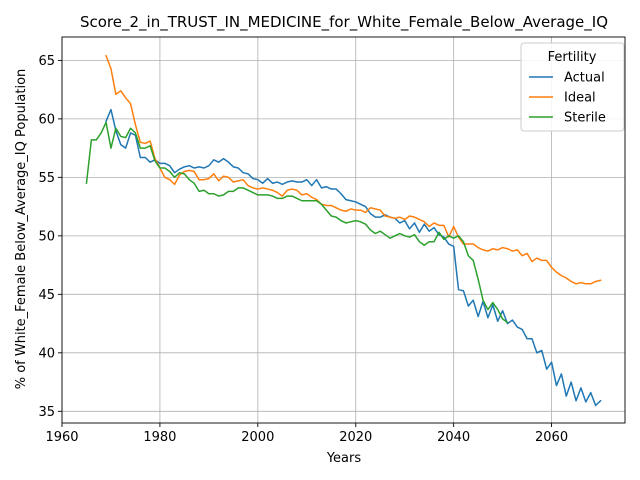 This screenshot has width=640, height=480. Describe the element at coordinates (584, 78) in the screenshot. I see `legend-label-actual: Actual` at that location.